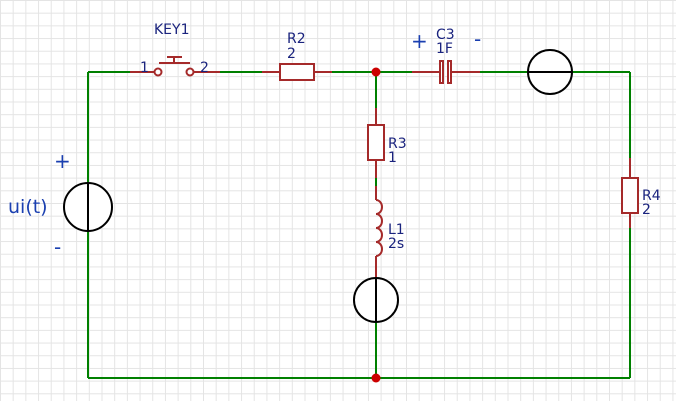 The height and width of the screenshot is (401, 676). I want to click on l1-value: 2s, so click(396, 244).